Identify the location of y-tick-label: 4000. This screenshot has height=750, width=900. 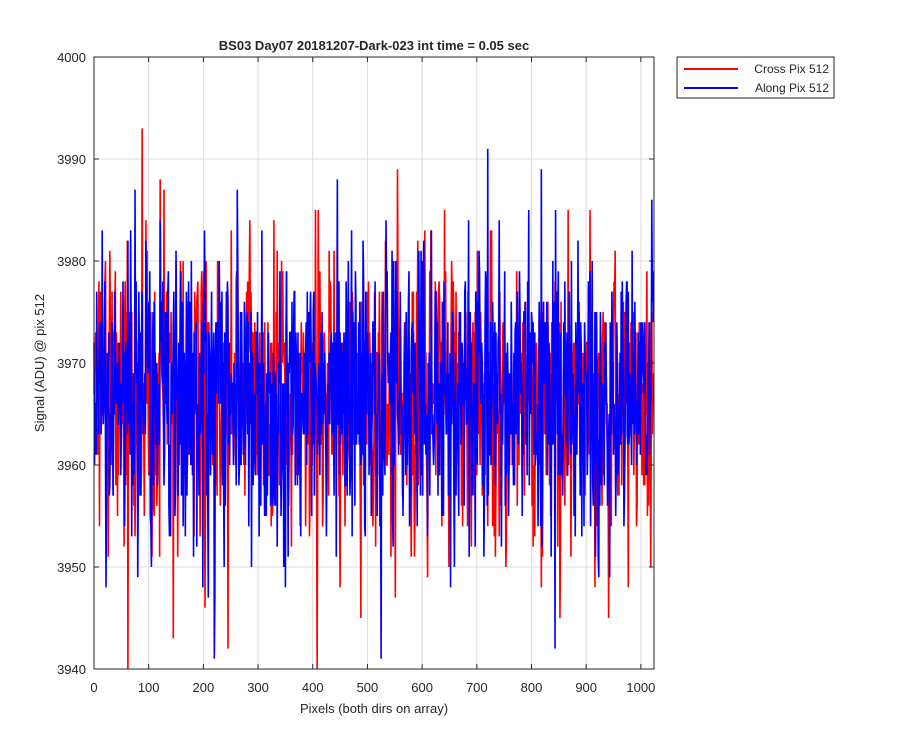
(71, 57).